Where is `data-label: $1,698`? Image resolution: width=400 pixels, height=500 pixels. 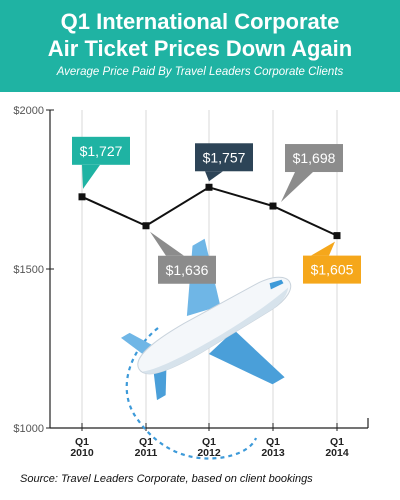 data-label: $1,698 is located at coordinates (314, 158).